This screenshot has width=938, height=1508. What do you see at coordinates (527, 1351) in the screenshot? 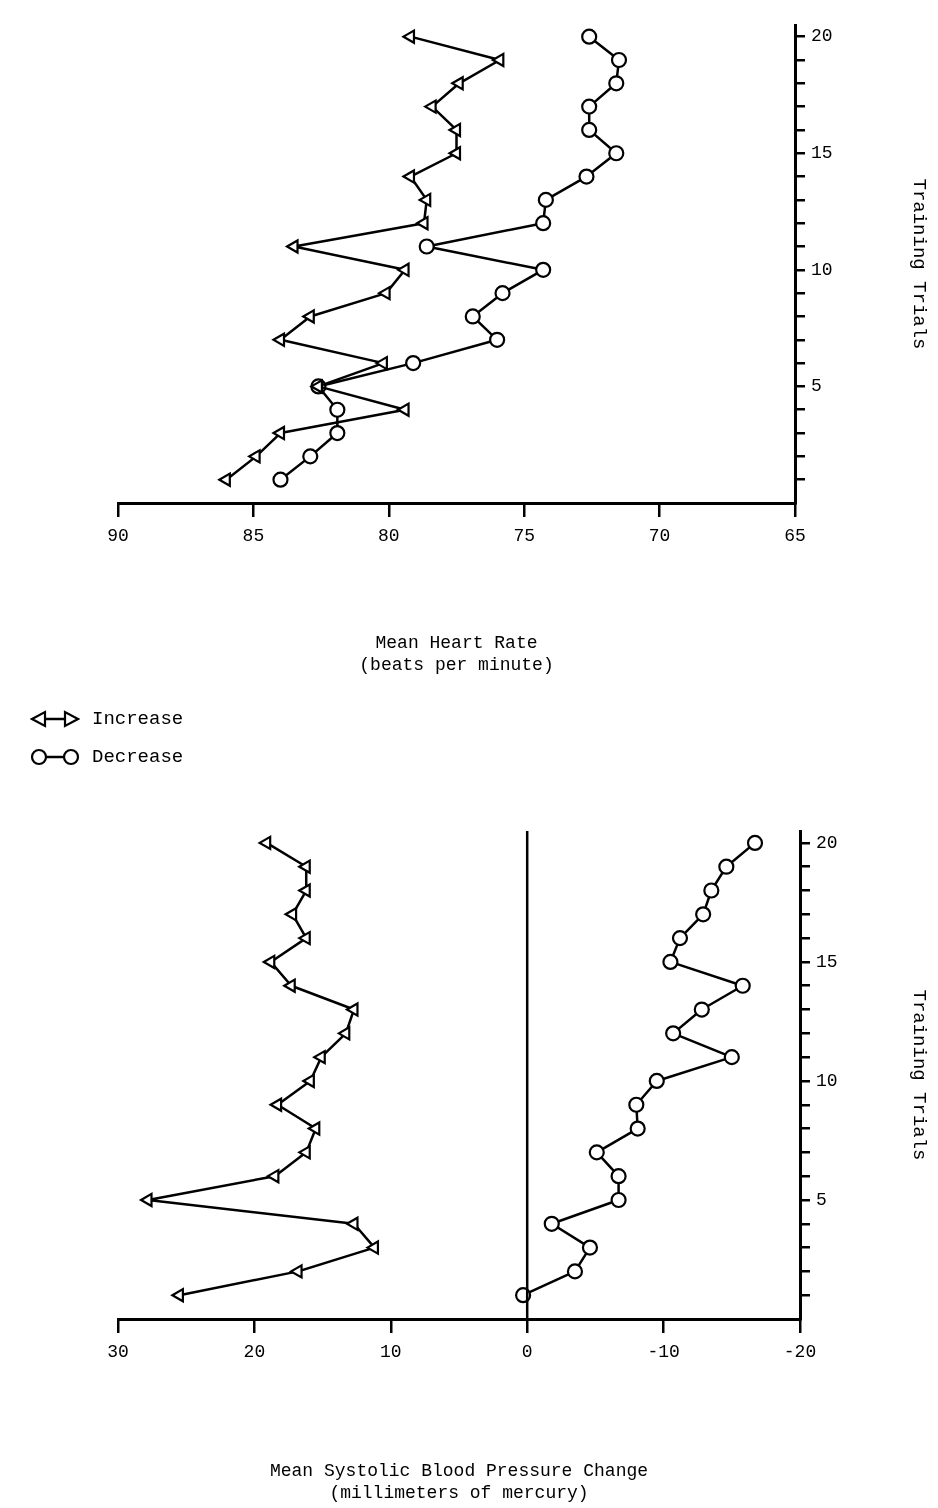
I see `x-tick-label: 0` at bounding box center [527, 1351].